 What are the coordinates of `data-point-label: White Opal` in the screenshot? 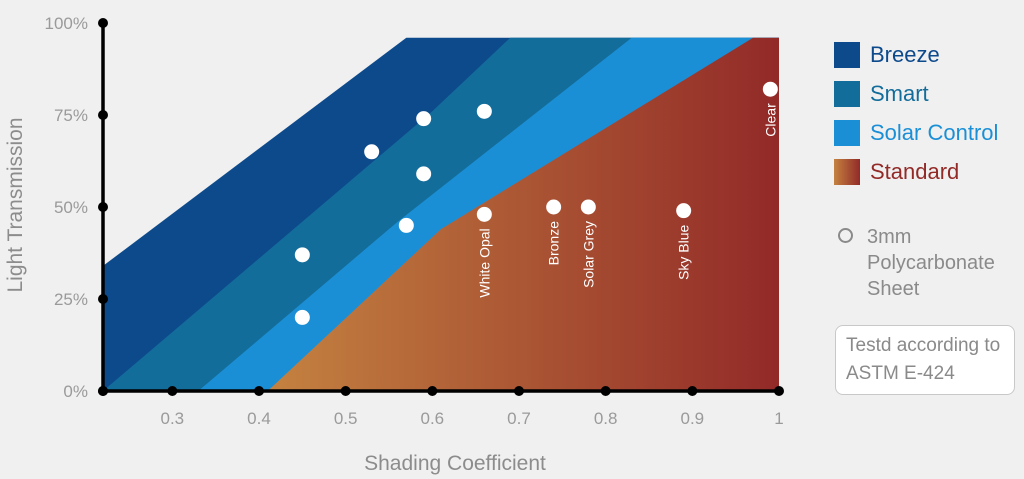 It's located at (484, 262).